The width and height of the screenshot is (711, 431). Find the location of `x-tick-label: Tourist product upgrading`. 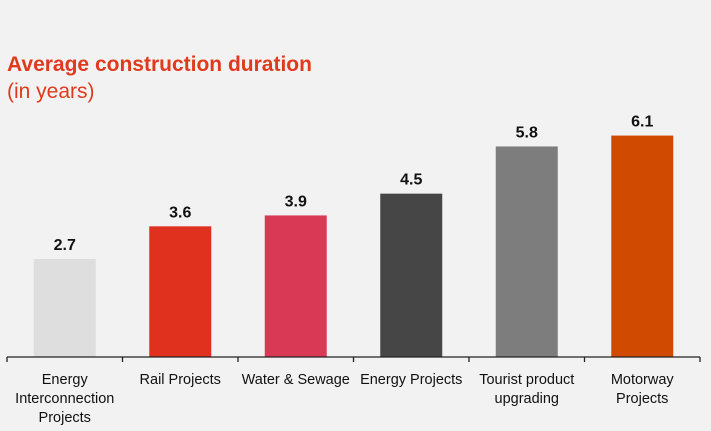

x-tick-label: Tourist product upgrading is located at coordinates (527, 389).